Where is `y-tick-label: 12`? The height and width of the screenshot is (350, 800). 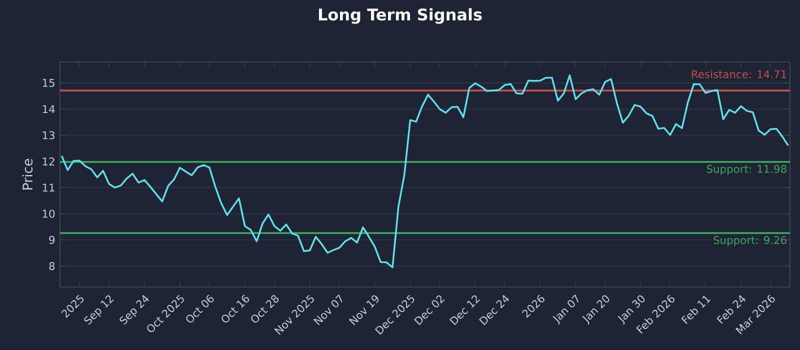
y-tick-label: 12 is located at coordinates (48, 161).